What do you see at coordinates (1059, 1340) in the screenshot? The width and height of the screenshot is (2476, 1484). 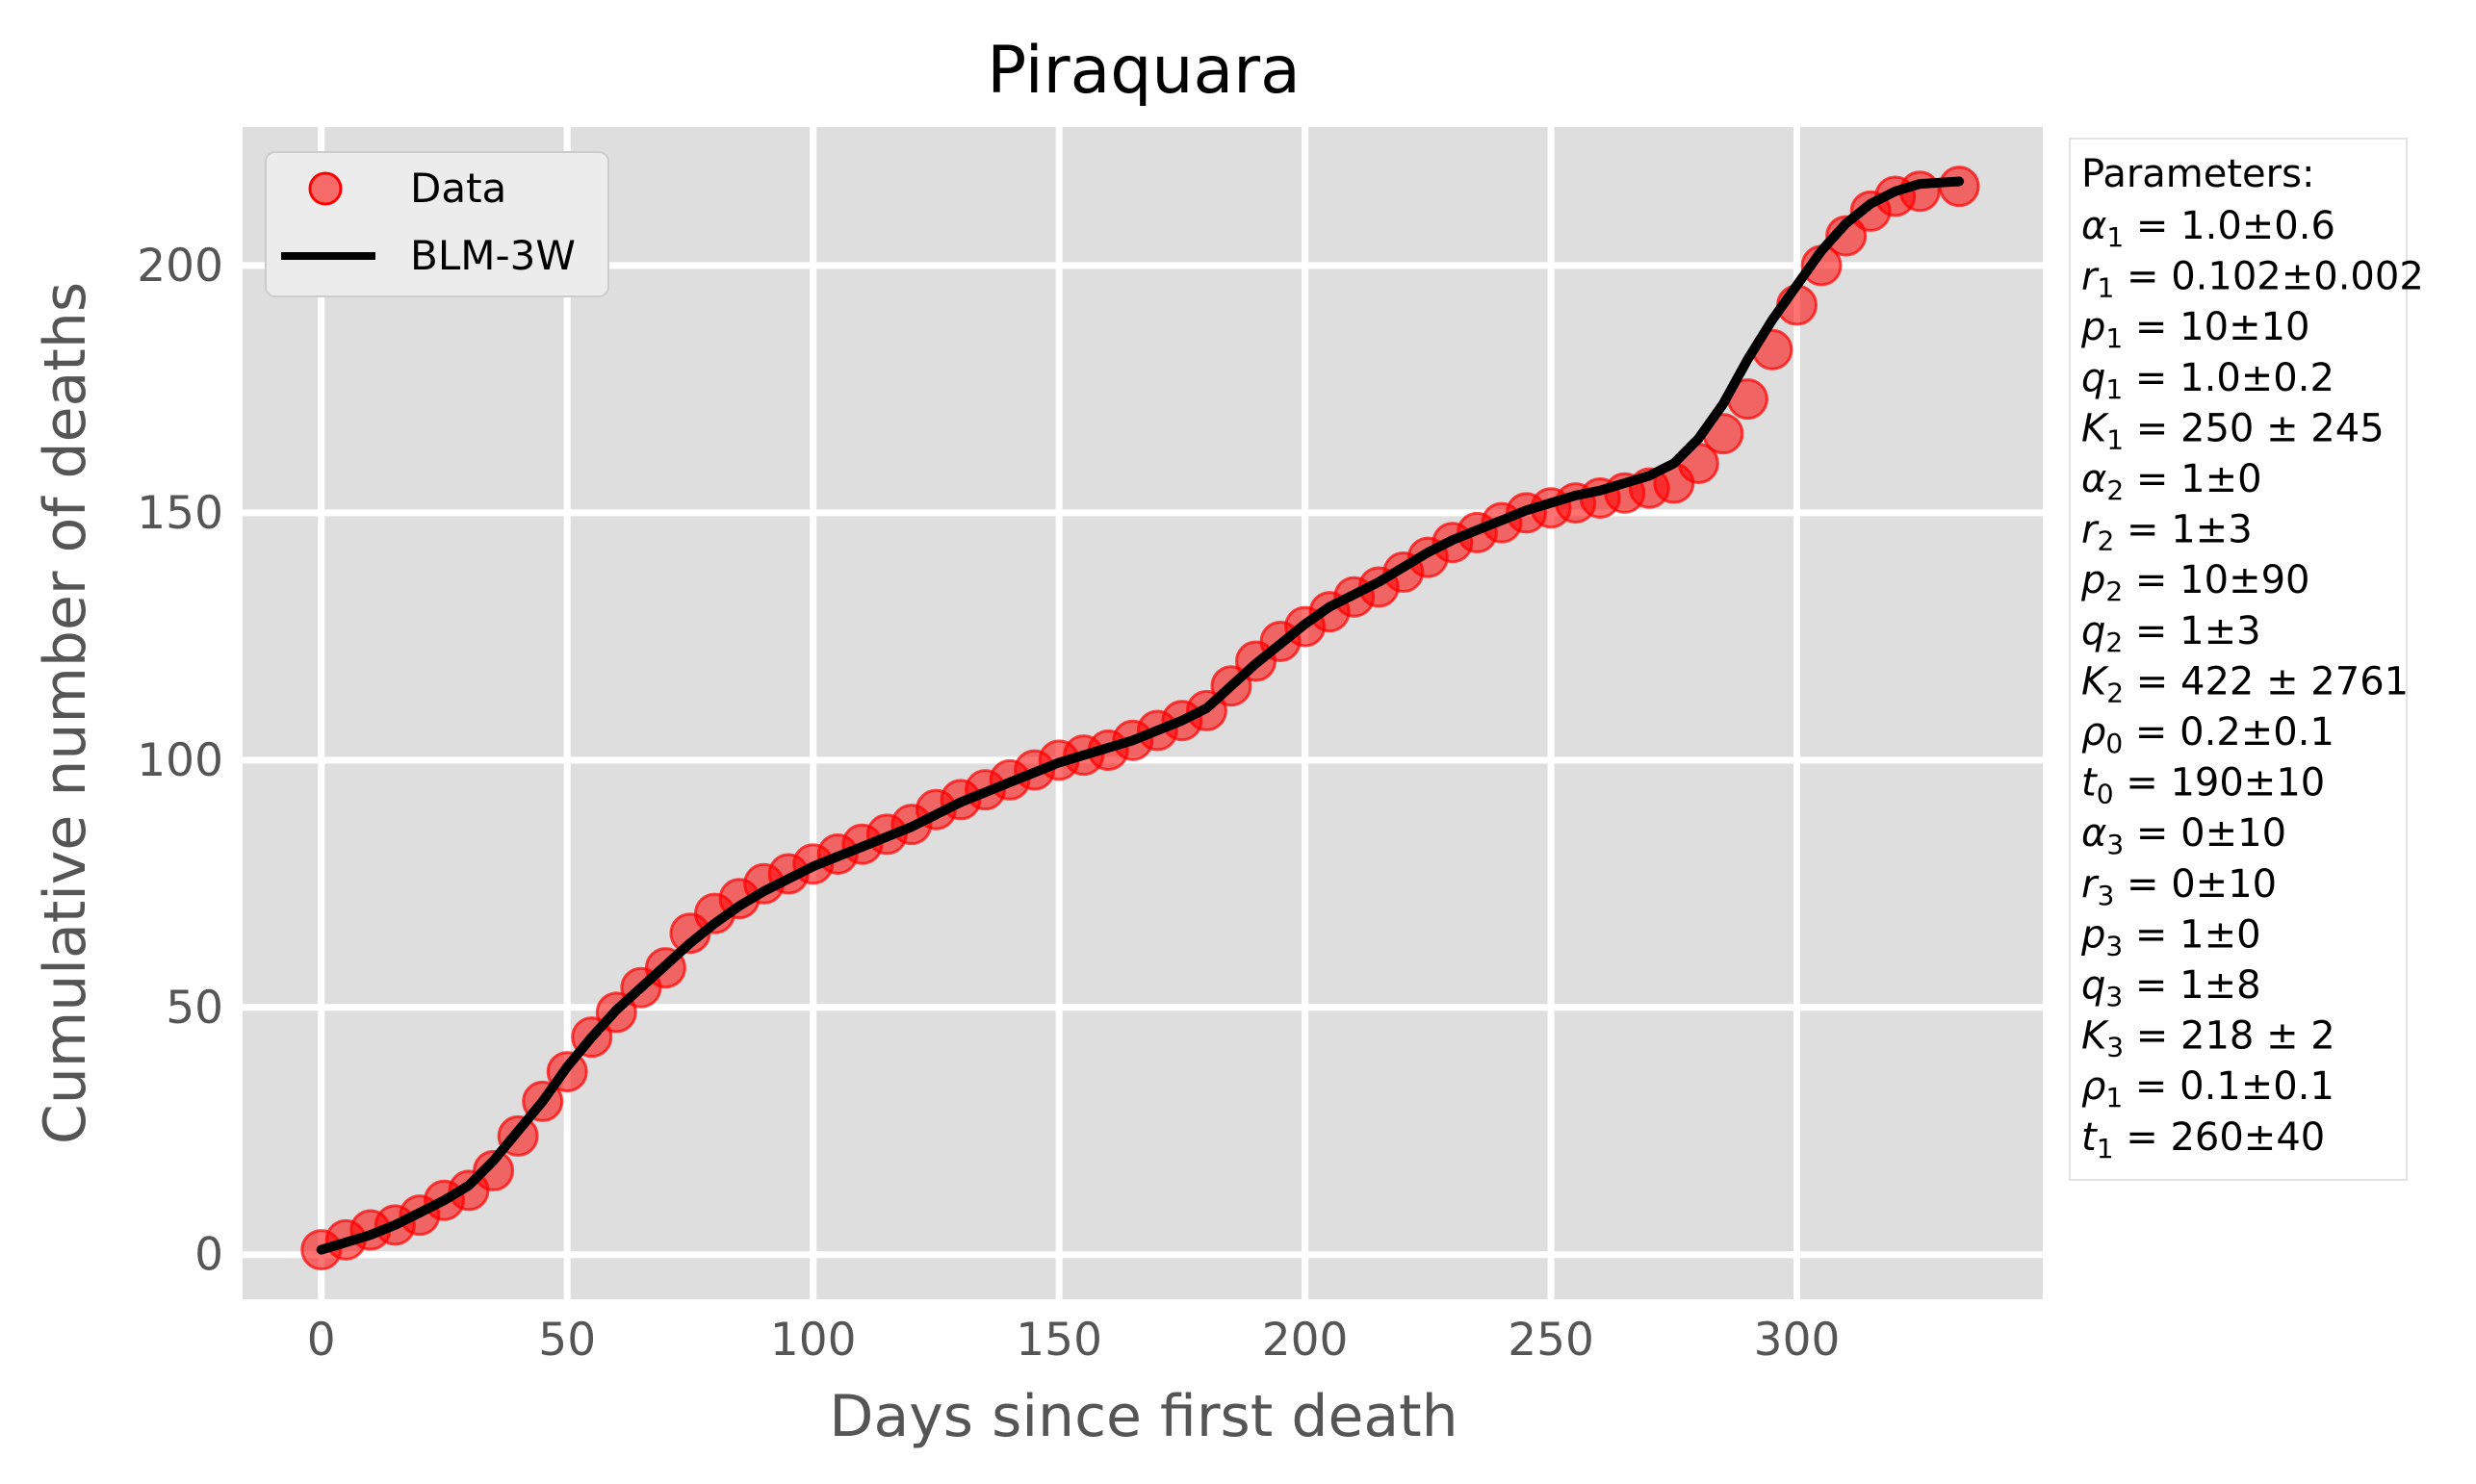 I see `x-tick-label: 150` at bounding box center [1059, 1340].